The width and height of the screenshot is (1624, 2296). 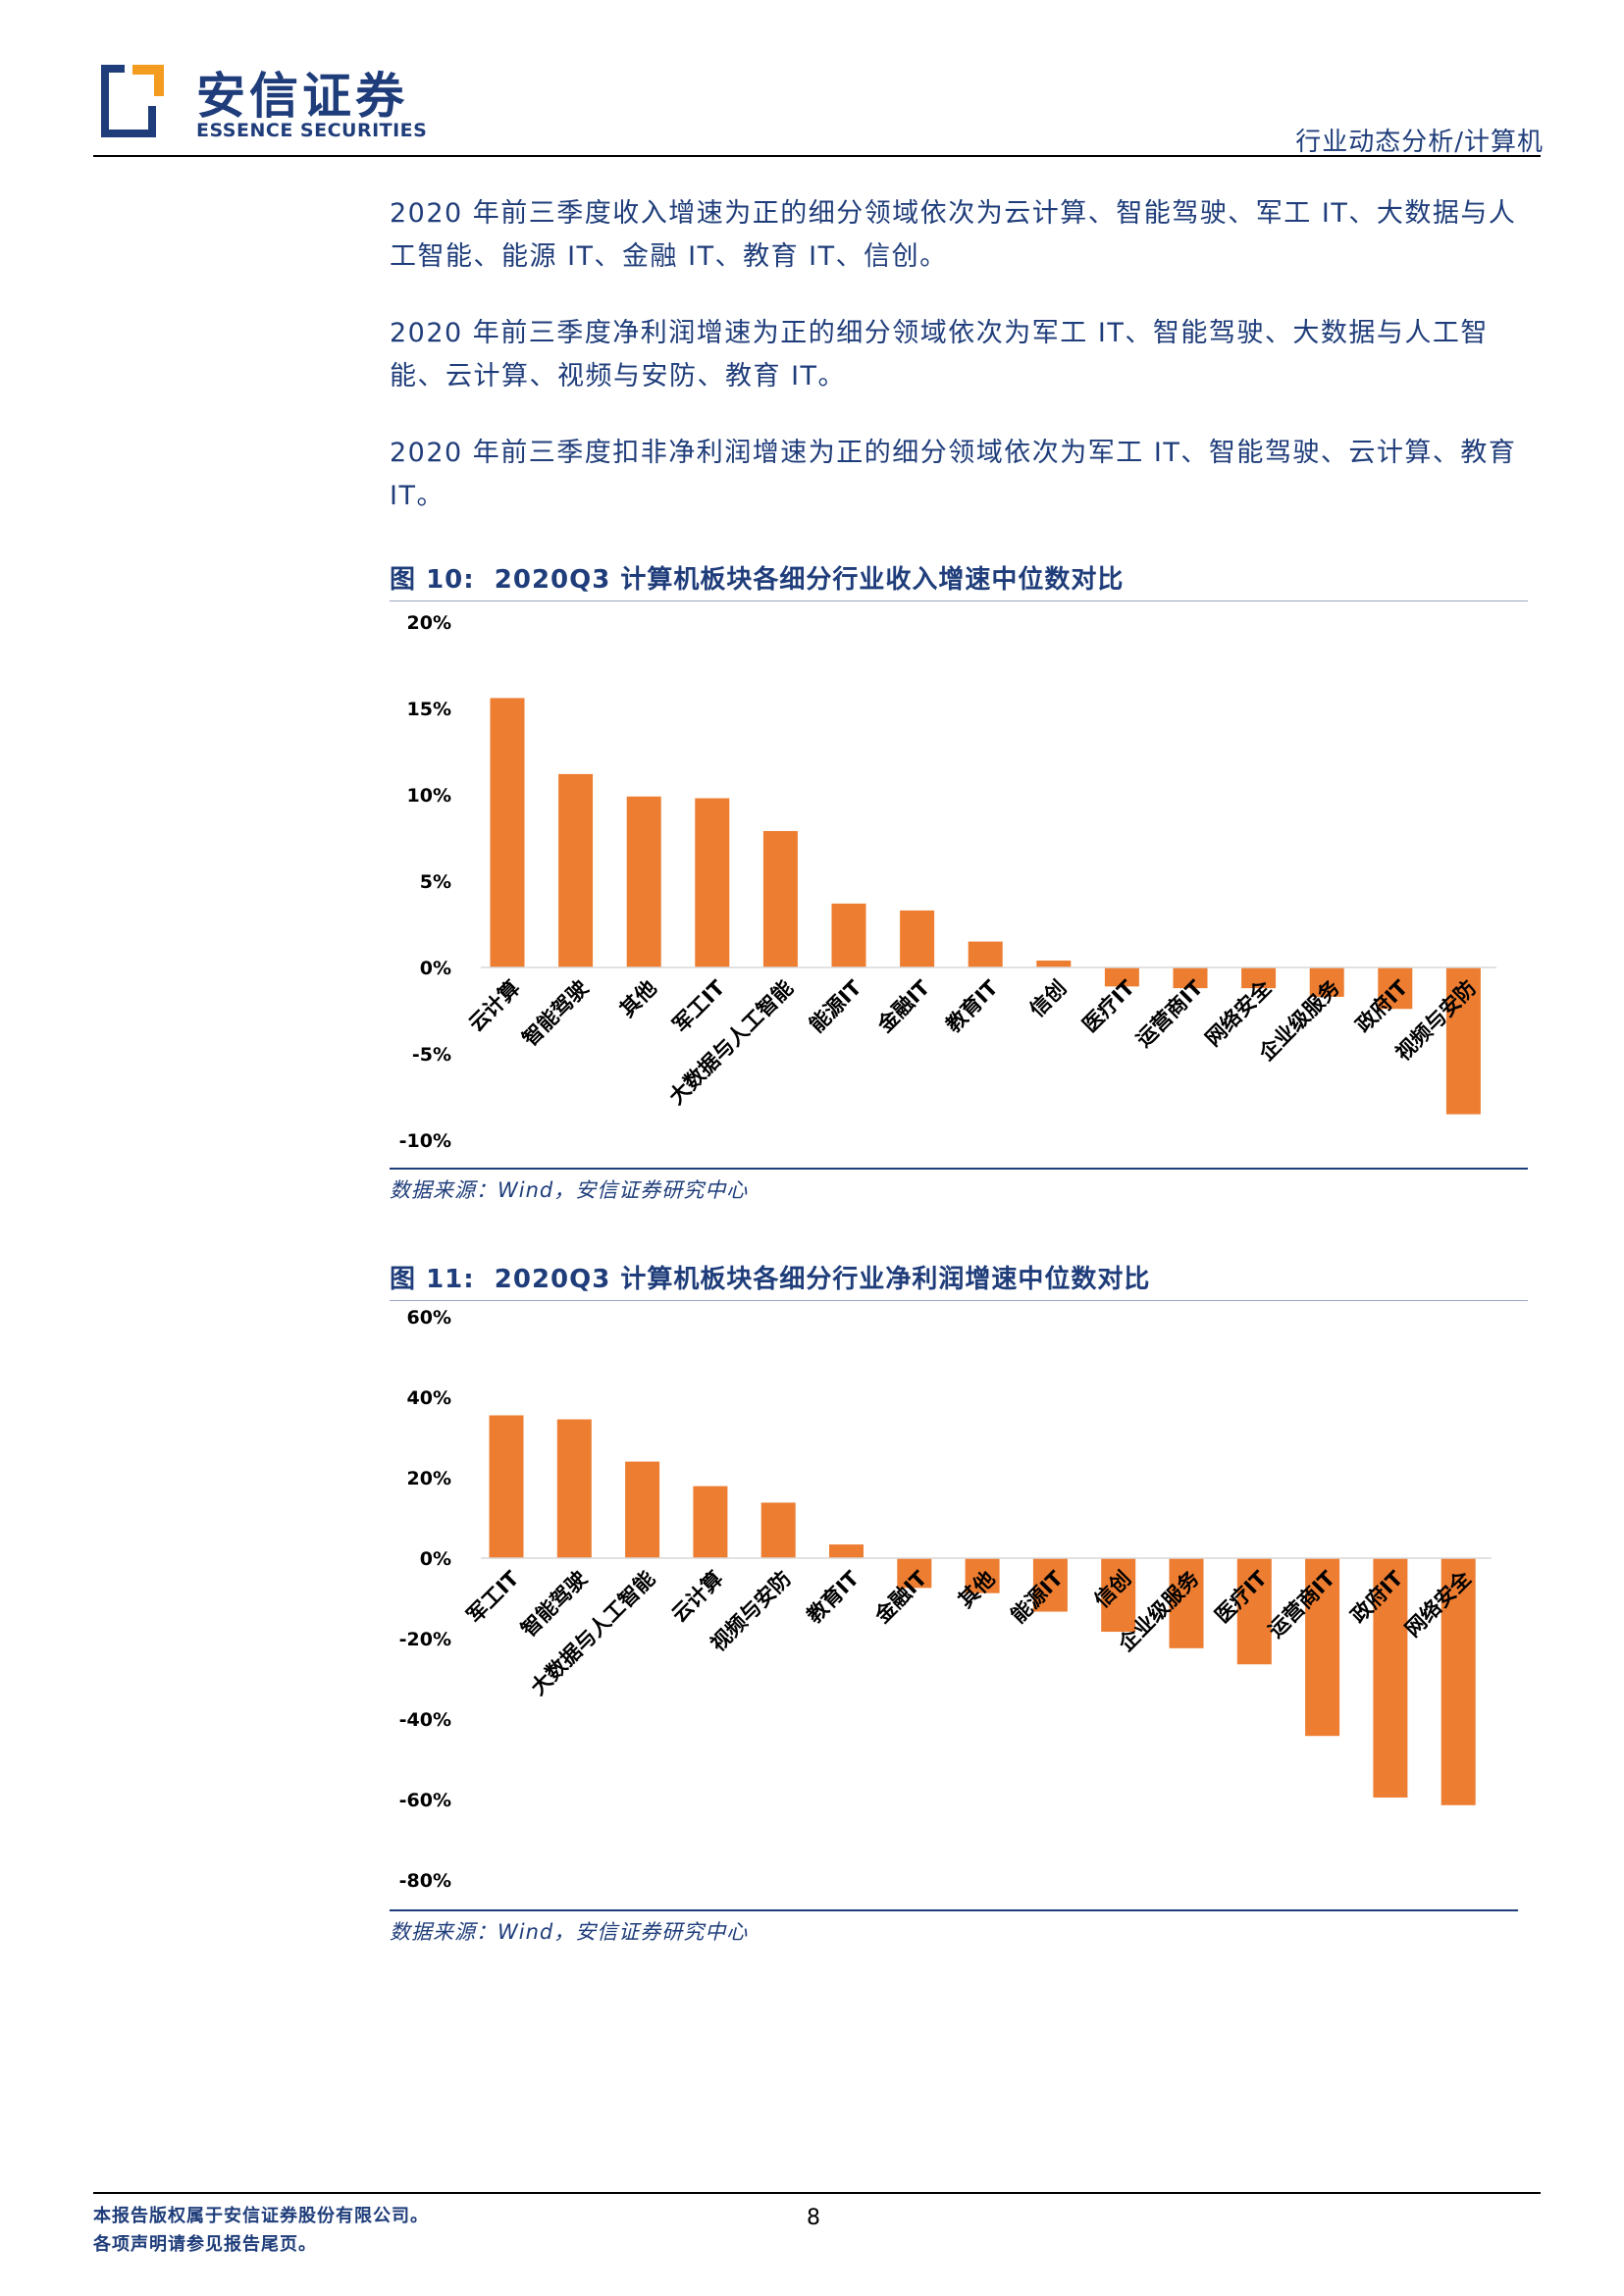 I want to click on chart-1-category-label: 云计算, so click(x=697, y=1597).